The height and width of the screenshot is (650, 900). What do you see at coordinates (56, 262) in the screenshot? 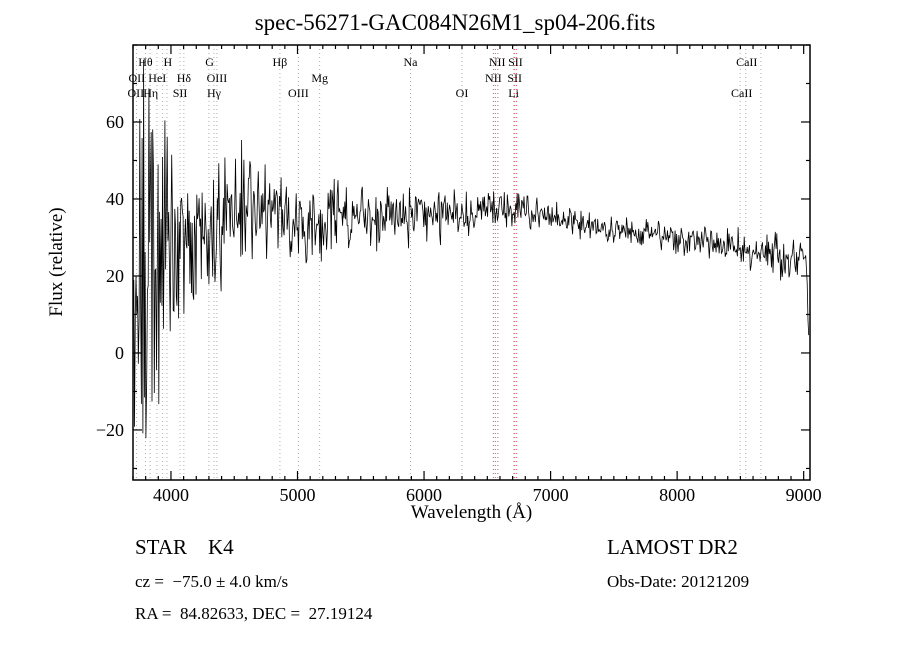
I see `y-axis-label: Flux (relative)` at bounding box center [56, 262].